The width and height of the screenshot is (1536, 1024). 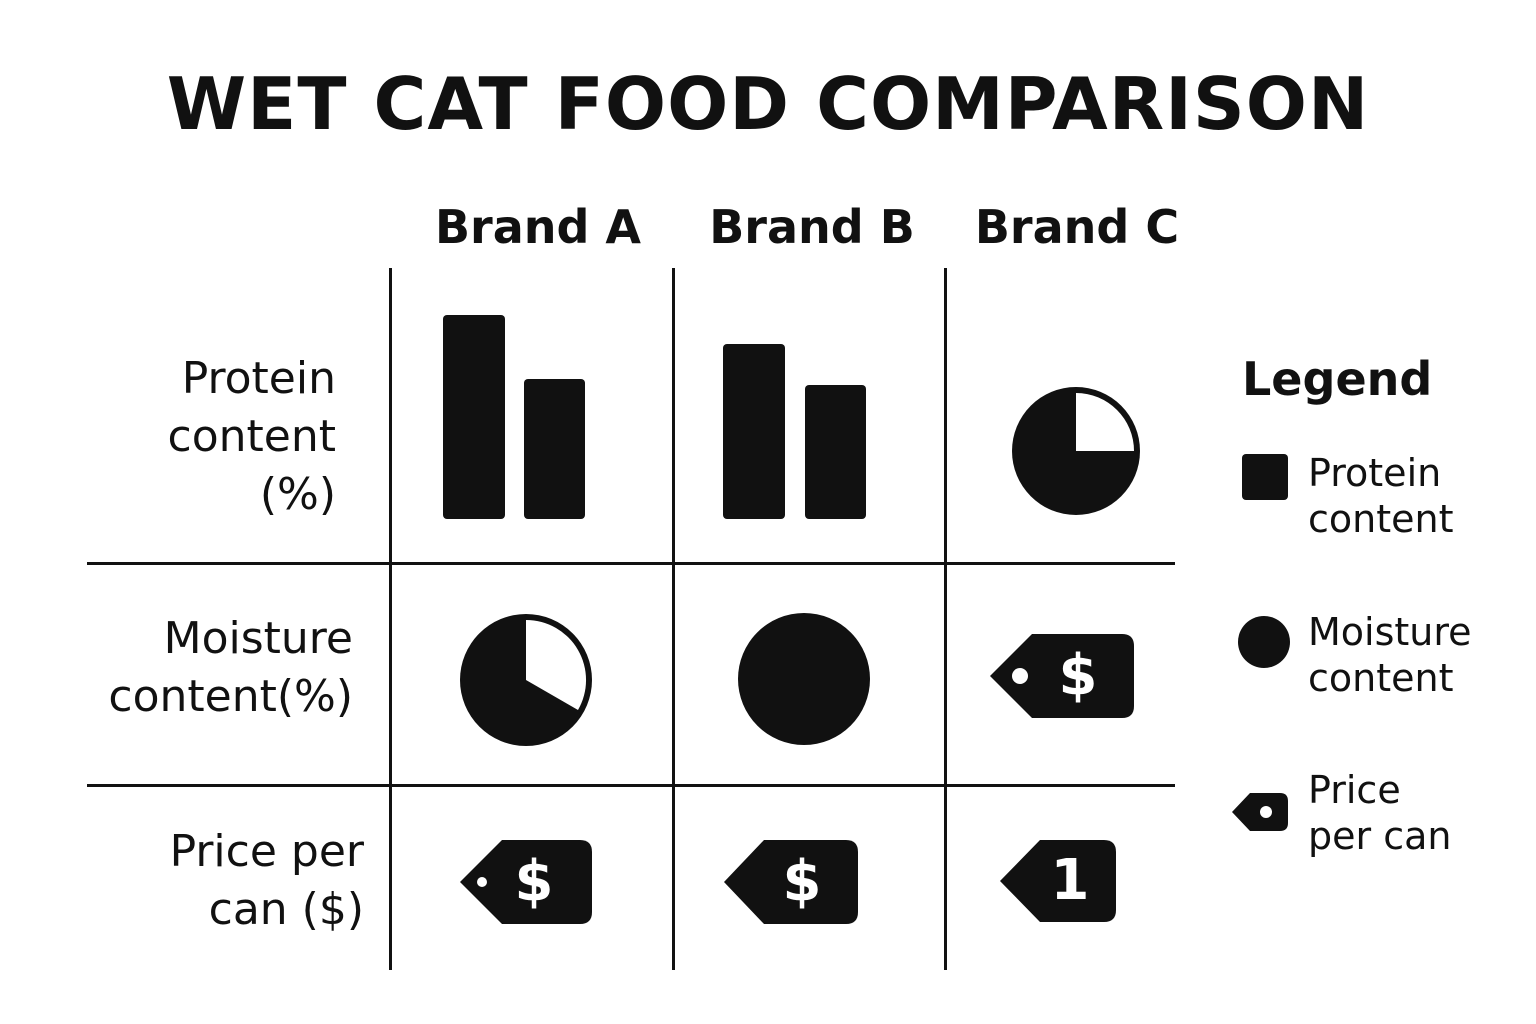 I want to click on brand-b-protein-bars, so click(x=794, y=431).